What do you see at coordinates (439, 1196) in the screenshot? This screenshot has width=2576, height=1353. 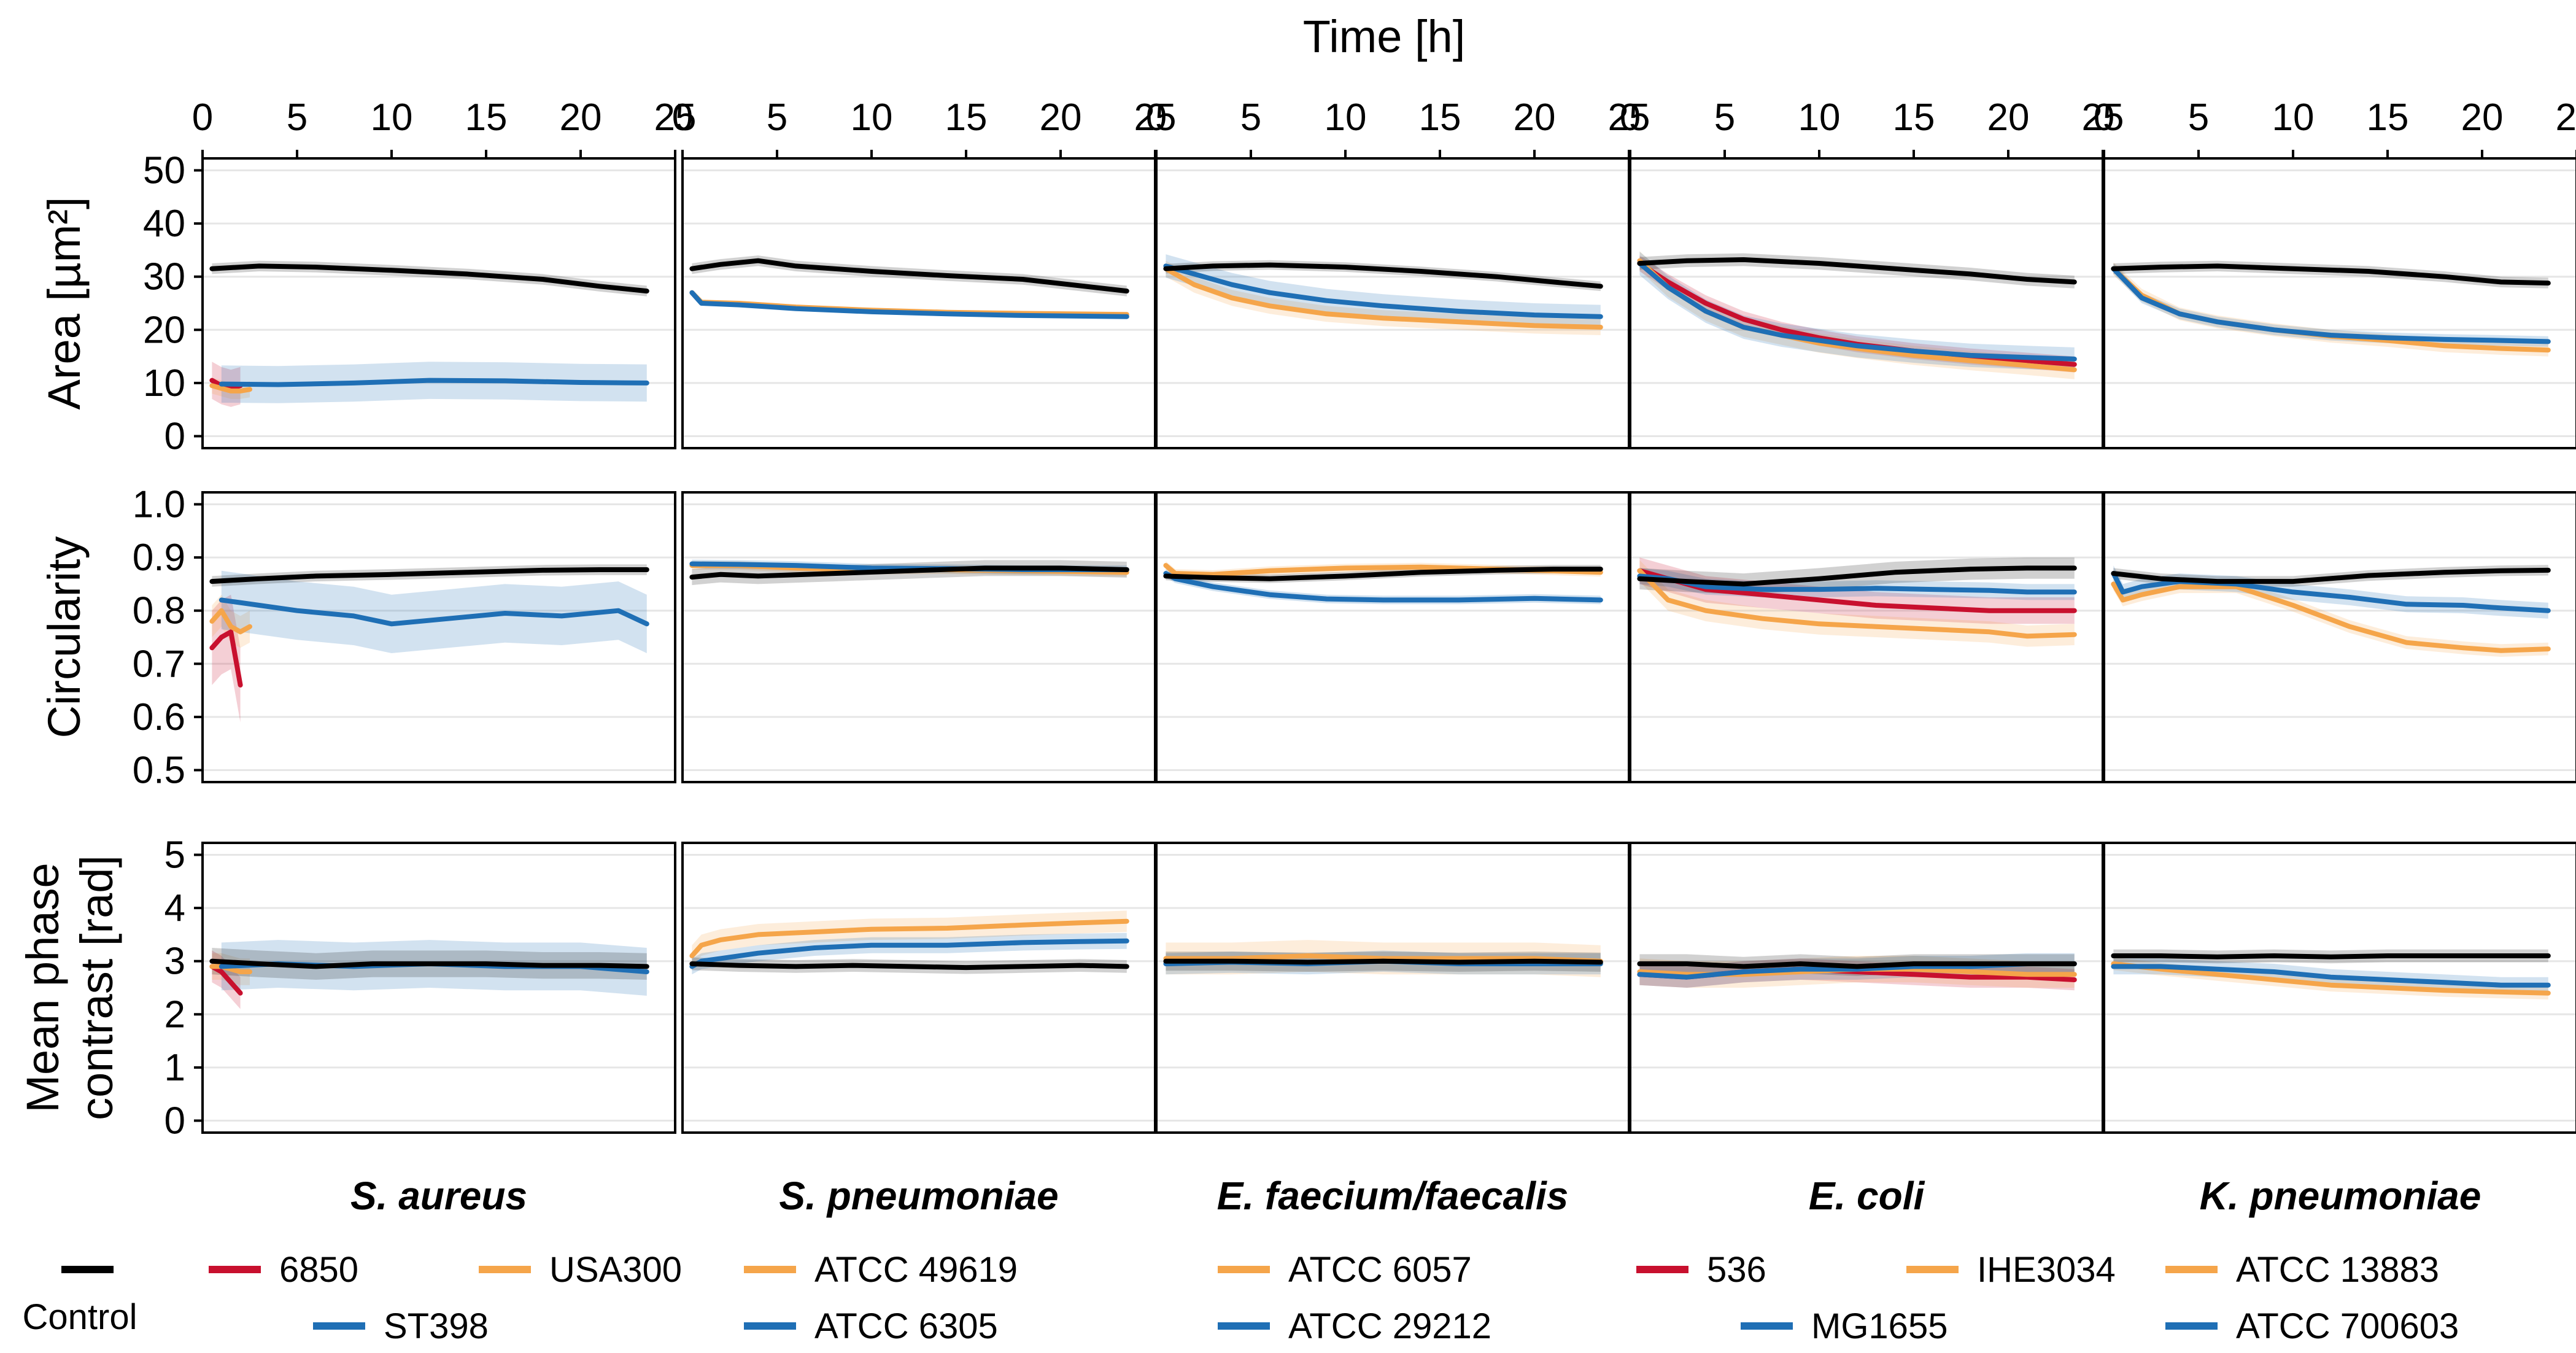 I see `species-label: S. aureus` at bounding box center [439, 1196].